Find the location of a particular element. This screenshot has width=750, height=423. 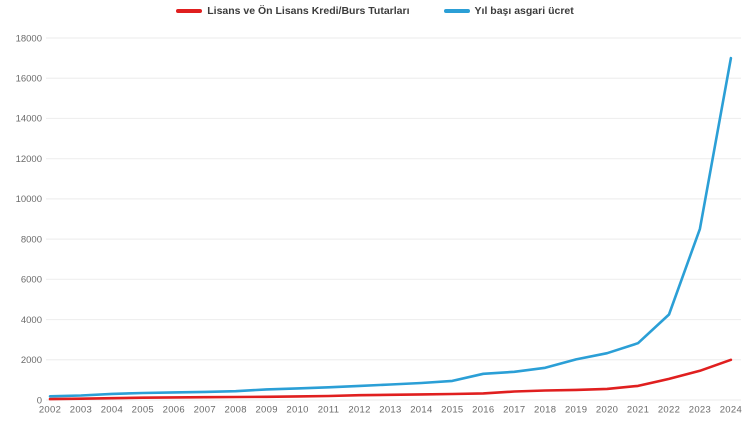

x-tick-label: 2013 is located at coordinates (390, 410).